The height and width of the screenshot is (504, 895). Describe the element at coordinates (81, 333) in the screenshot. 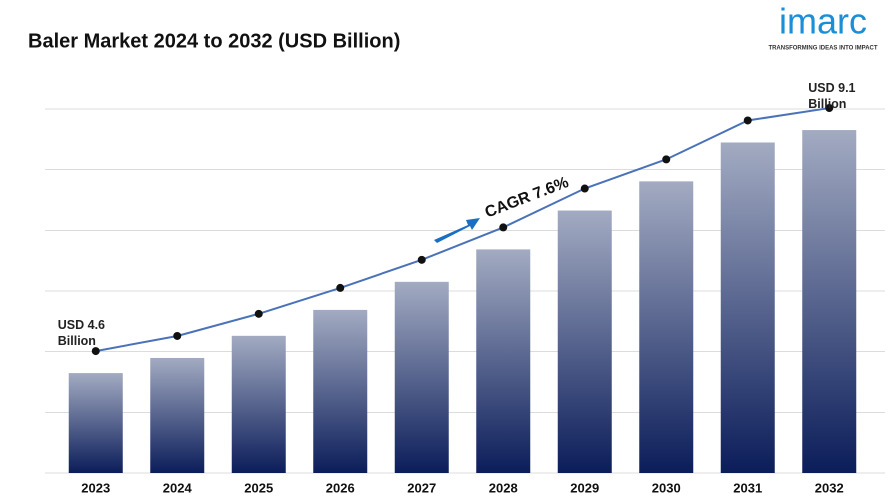

I see `value-label: USD 4.6 Billion` at that location.